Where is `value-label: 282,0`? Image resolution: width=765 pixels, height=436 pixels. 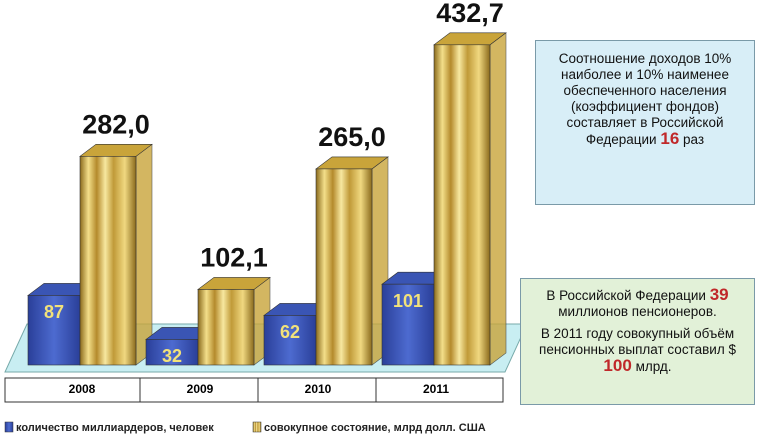
value-label: 282,0 is located at coordinates (116, 124).